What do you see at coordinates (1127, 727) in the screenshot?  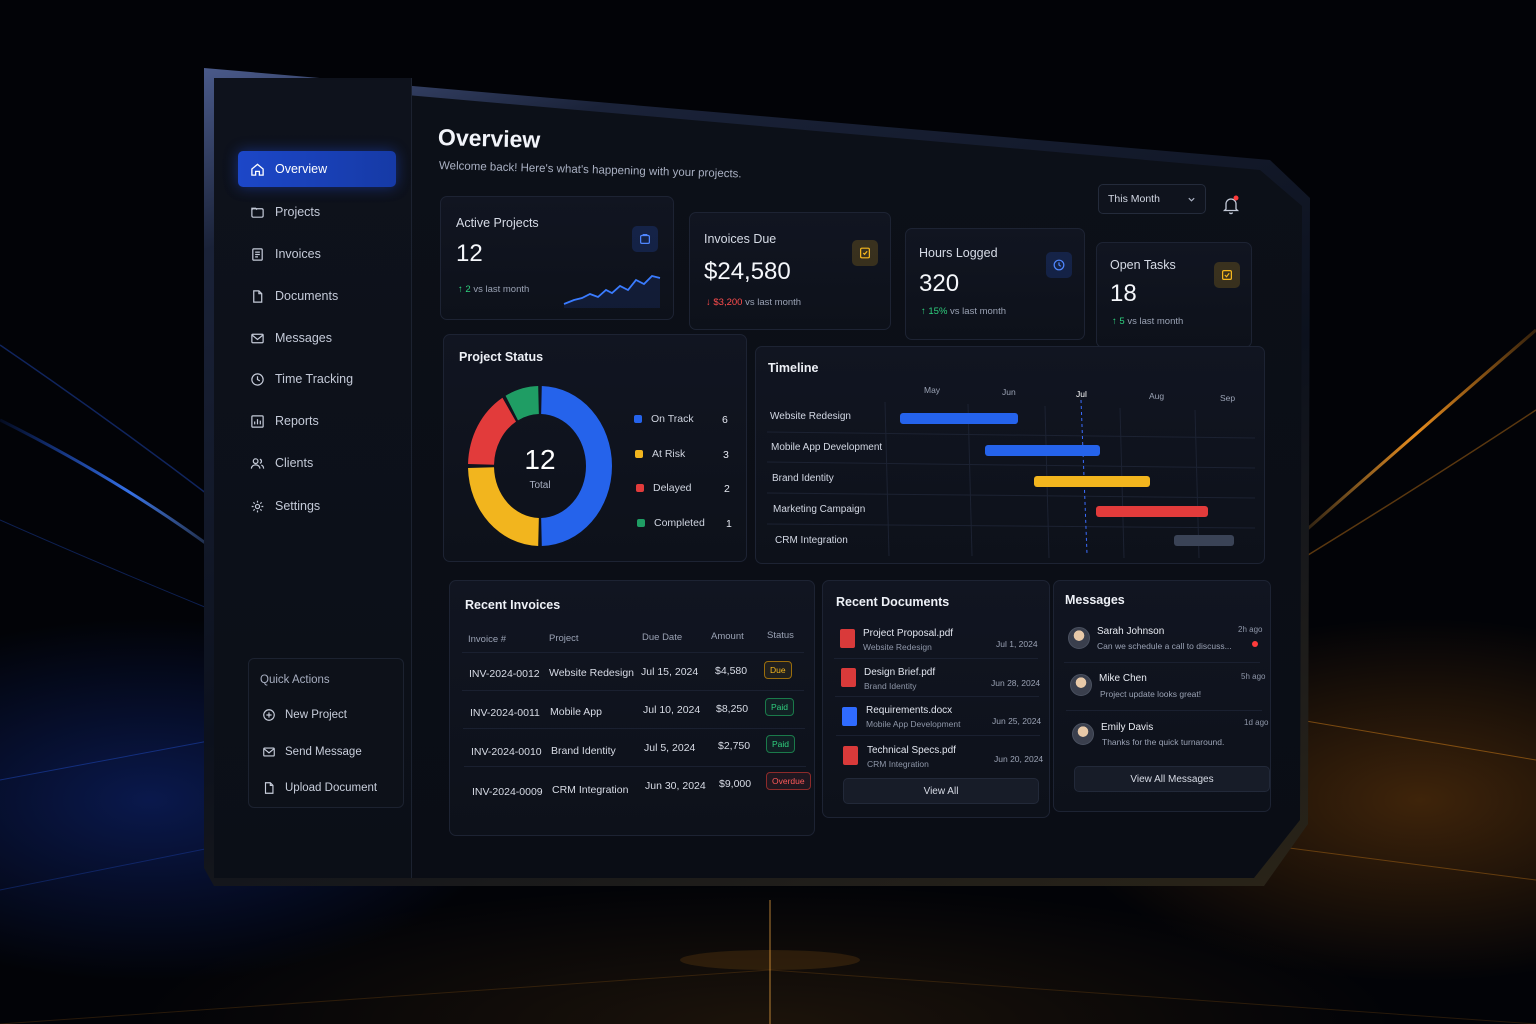 I see `message-sender: Emily Davis` at bounding box center [1127, 727].